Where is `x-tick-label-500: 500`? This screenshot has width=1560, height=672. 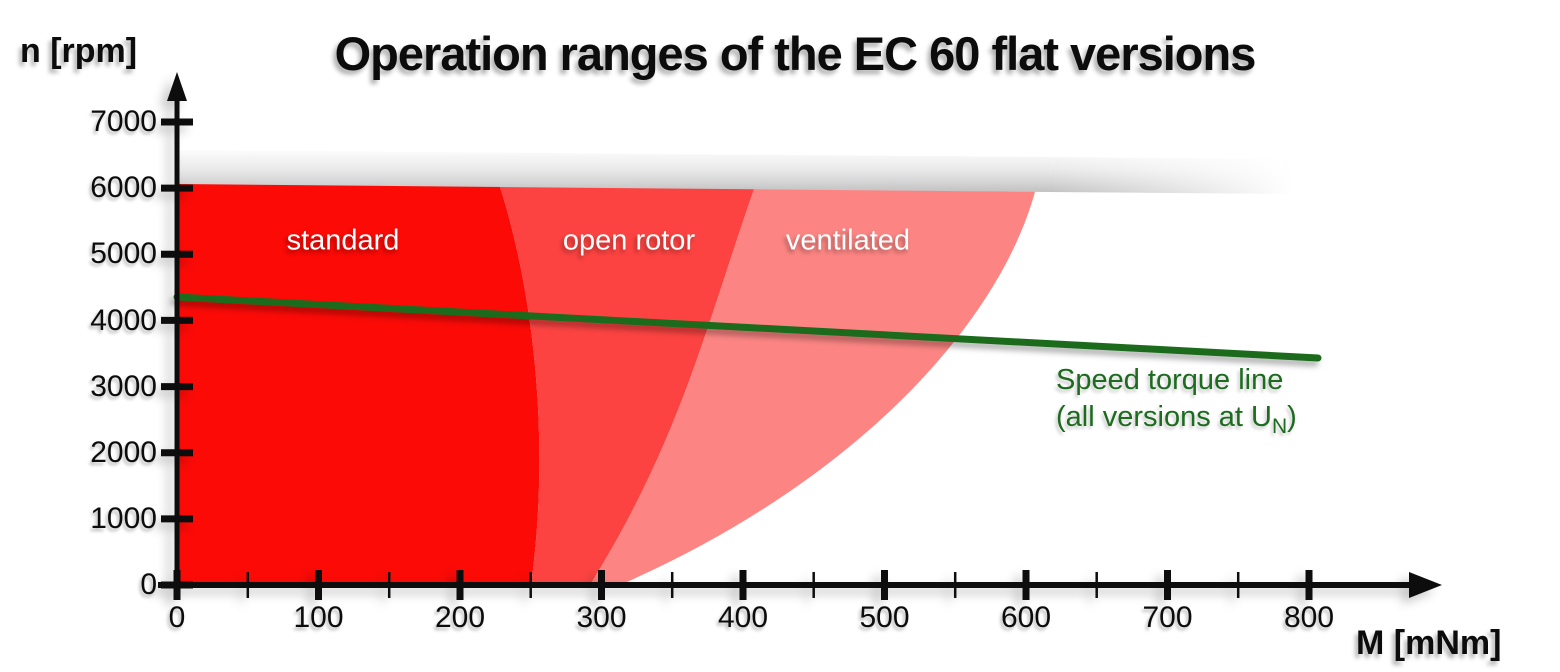
x-tick-label-500: 500 is located at coordinates (884, 617).